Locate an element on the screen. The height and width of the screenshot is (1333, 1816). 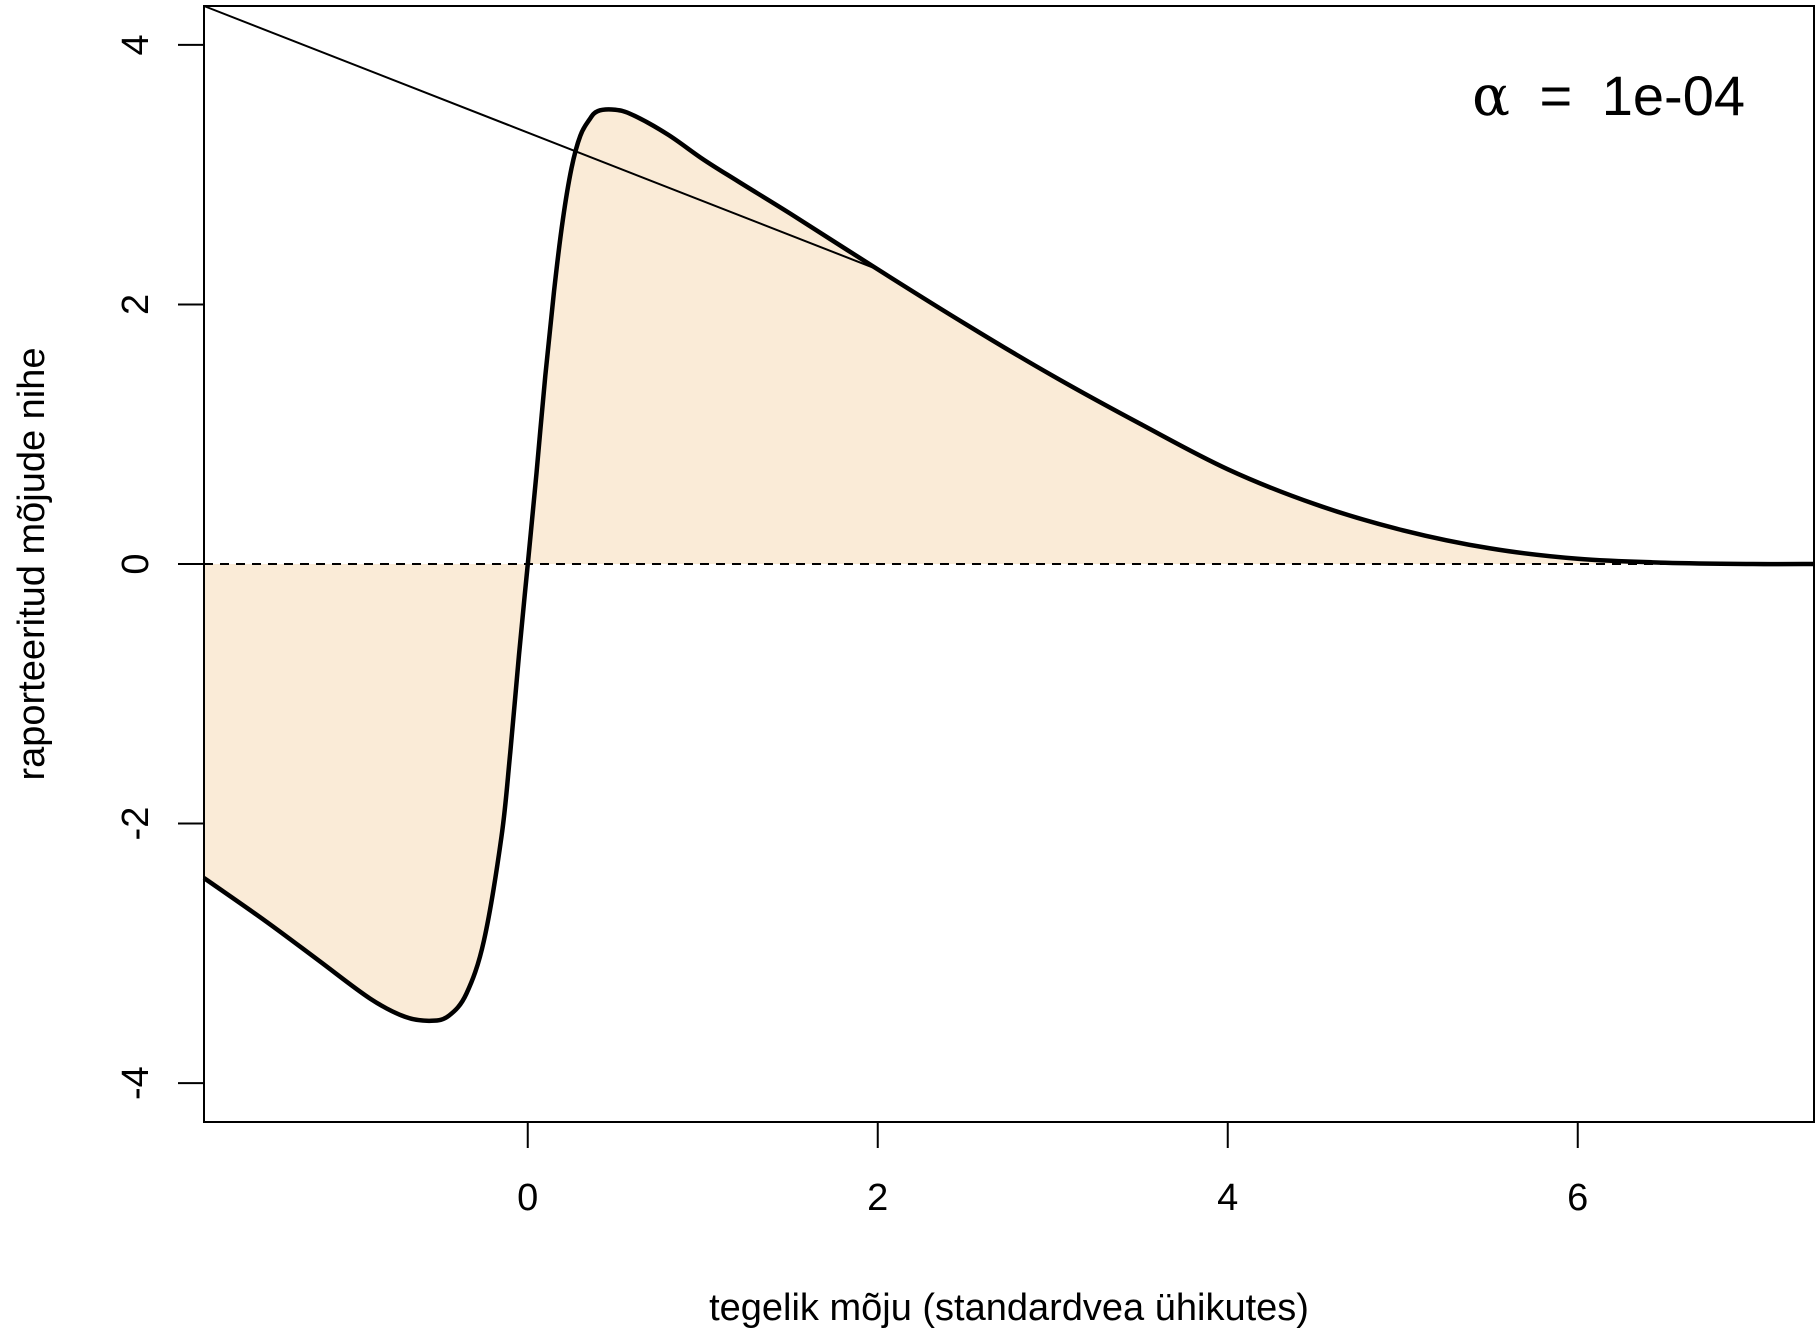
y-tick-label: 2 is located at coordinates (136, 304).